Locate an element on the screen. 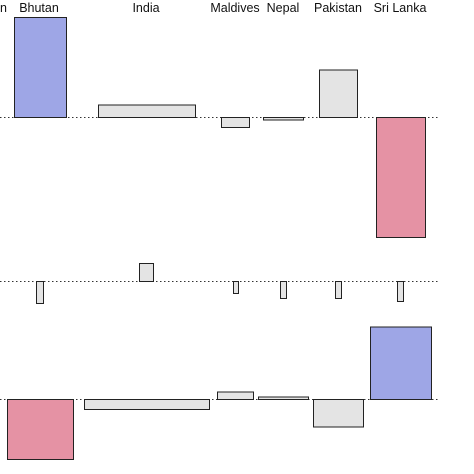 Image resolution: width=474 pixels, height=474 pixels. bar-middle-nepal is located at coordinates (283, 290).